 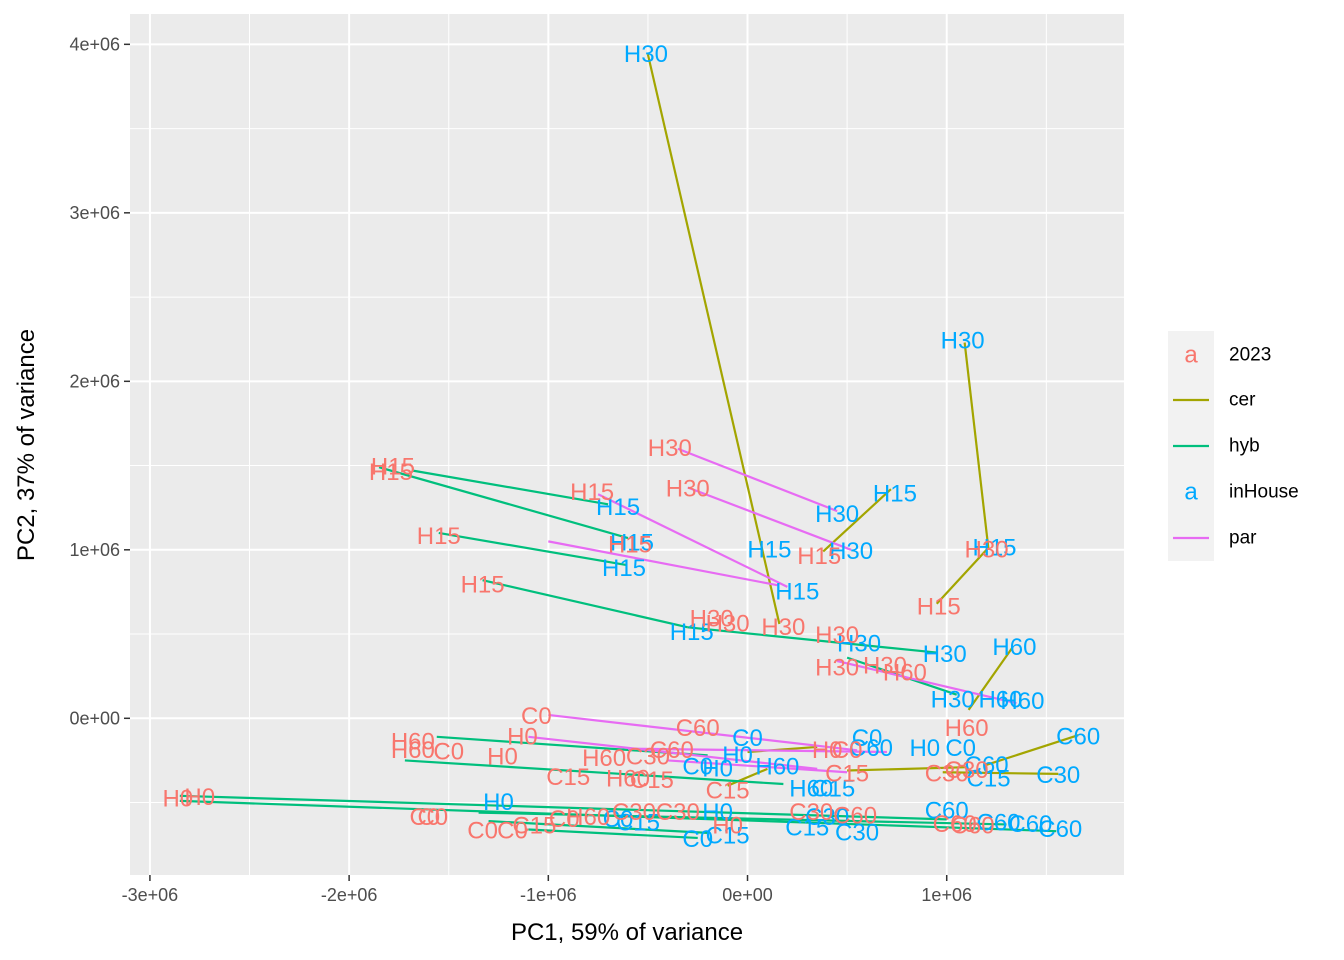 I want to click on x-tick-label: -3e+06, so click(x=150, y=895).